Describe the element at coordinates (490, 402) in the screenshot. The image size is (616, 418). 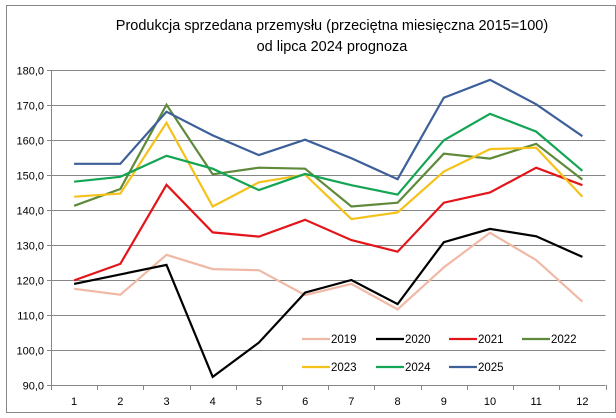
I see `x-tick-label: 10` at that location.